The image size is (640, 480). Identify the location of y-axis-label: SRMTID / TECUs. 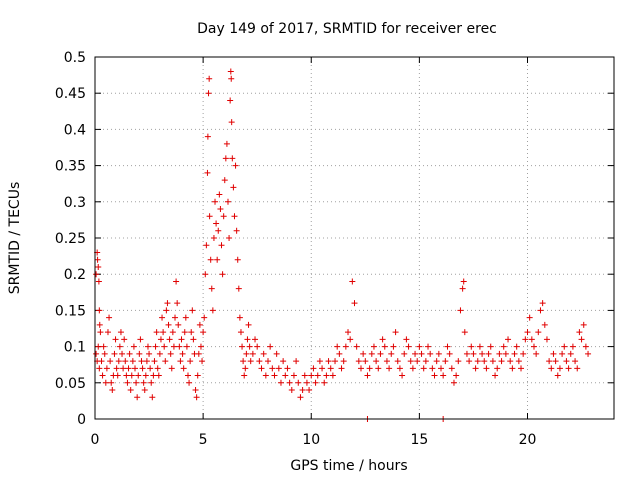
(15, 238).